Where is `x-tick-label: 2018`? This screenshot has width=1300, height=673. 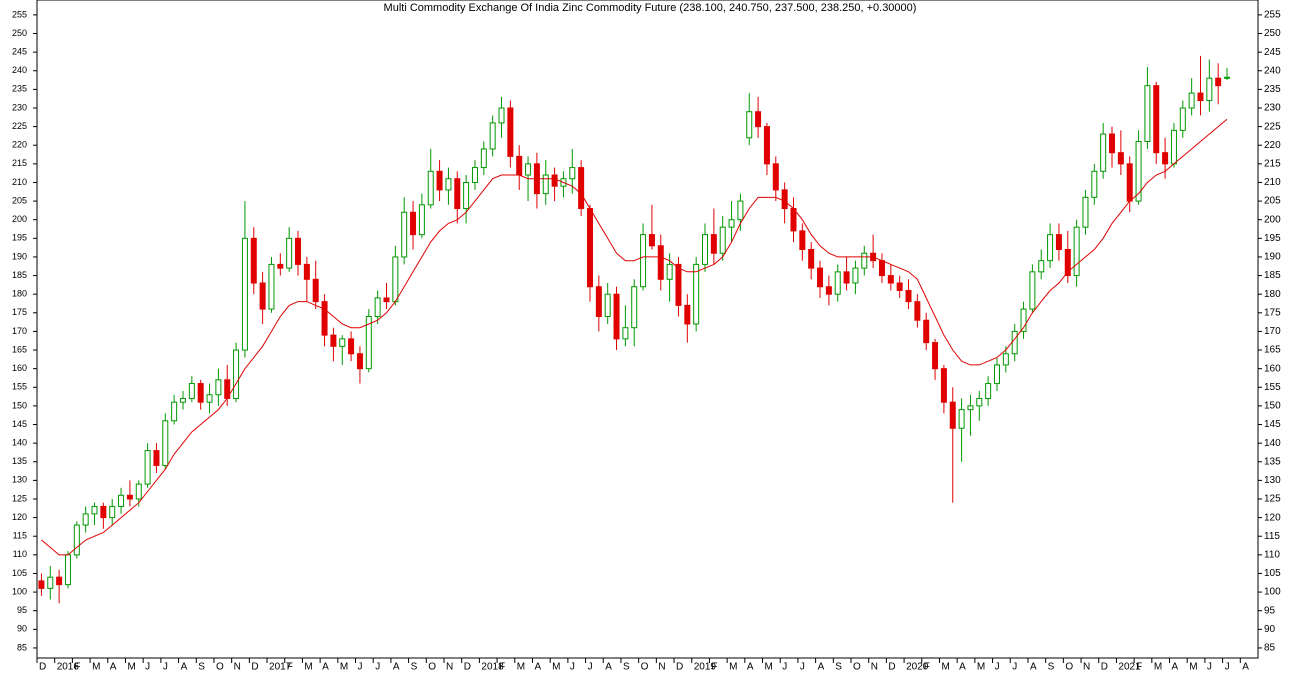 x-tick-label: 2018 is located at coordinates (492, 667).